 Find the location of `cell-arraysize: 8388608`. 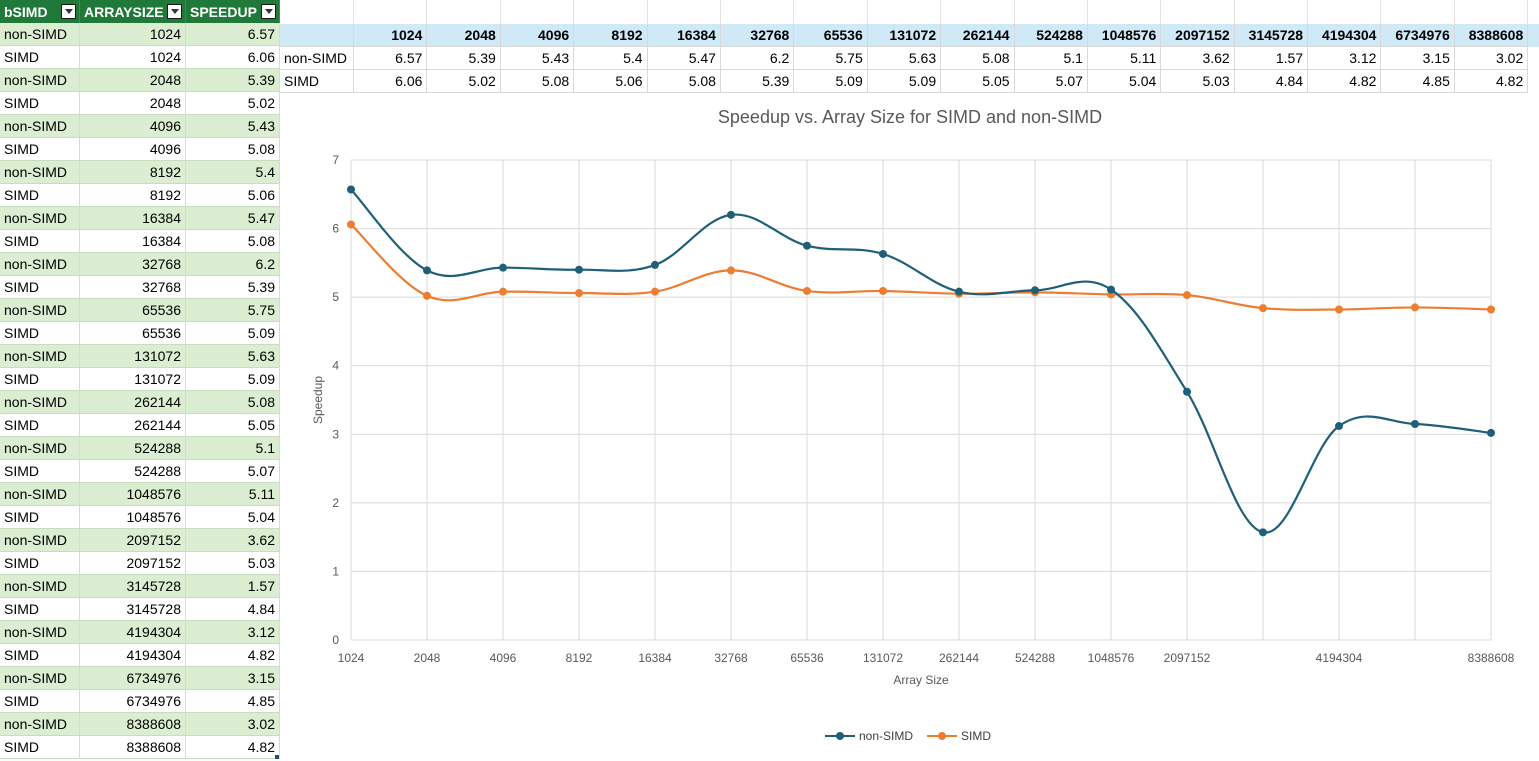

cell-arraysize: 8388608 is located at coordinates (133, 724).